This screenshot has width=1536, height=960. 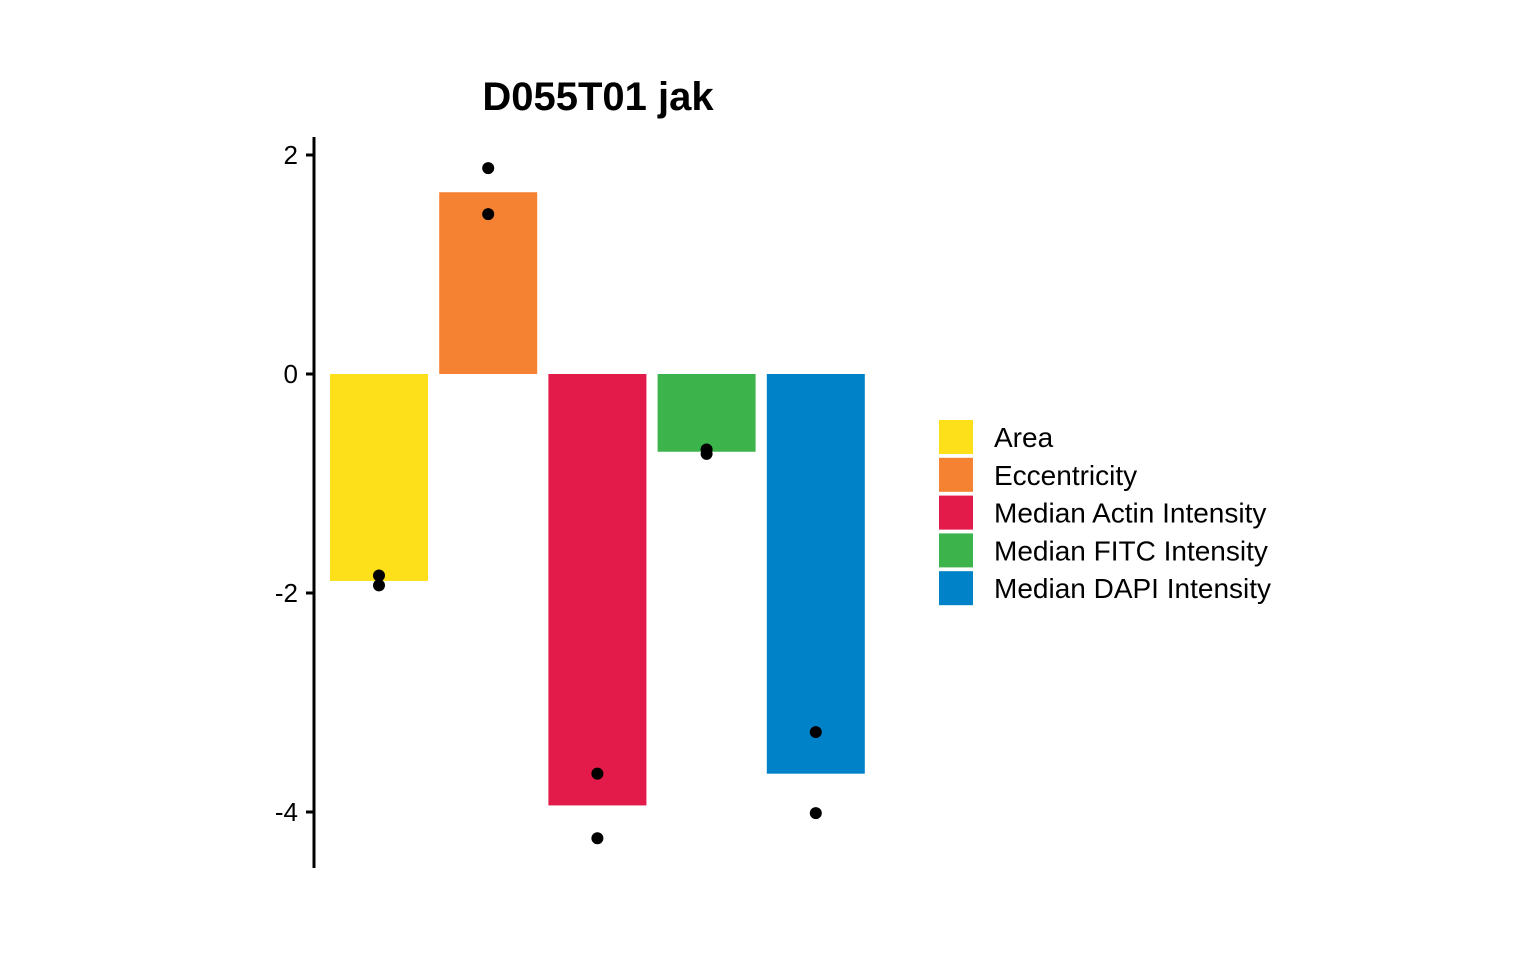 I want to click on bar-eccentricity, so click(x=488, y=283).